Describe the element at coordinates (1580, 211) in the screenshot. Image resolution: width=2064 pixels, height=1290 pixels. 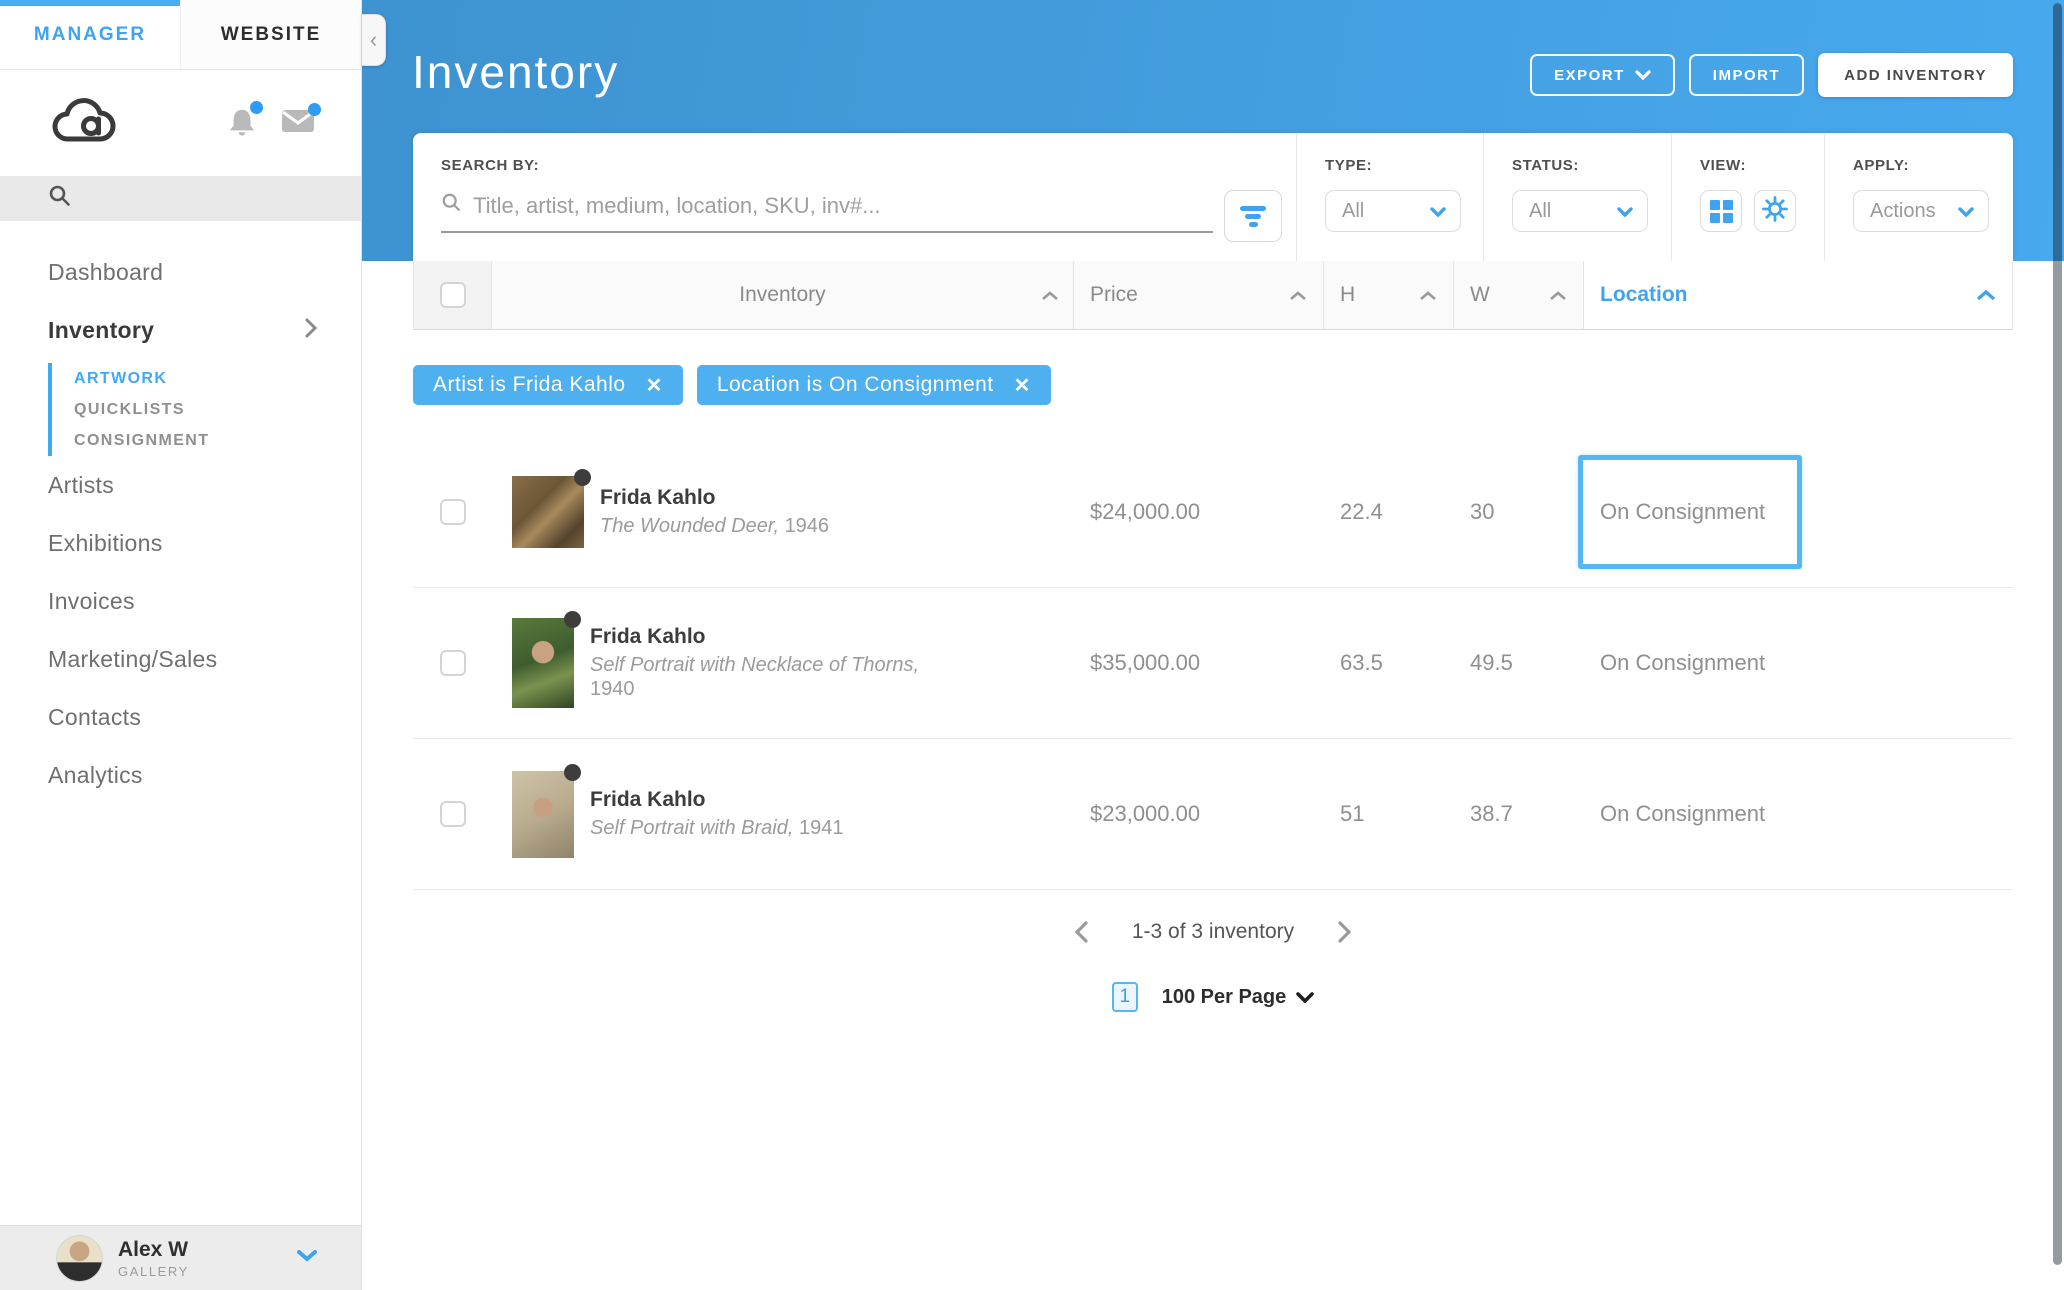
I see `status-select: All` at that location.